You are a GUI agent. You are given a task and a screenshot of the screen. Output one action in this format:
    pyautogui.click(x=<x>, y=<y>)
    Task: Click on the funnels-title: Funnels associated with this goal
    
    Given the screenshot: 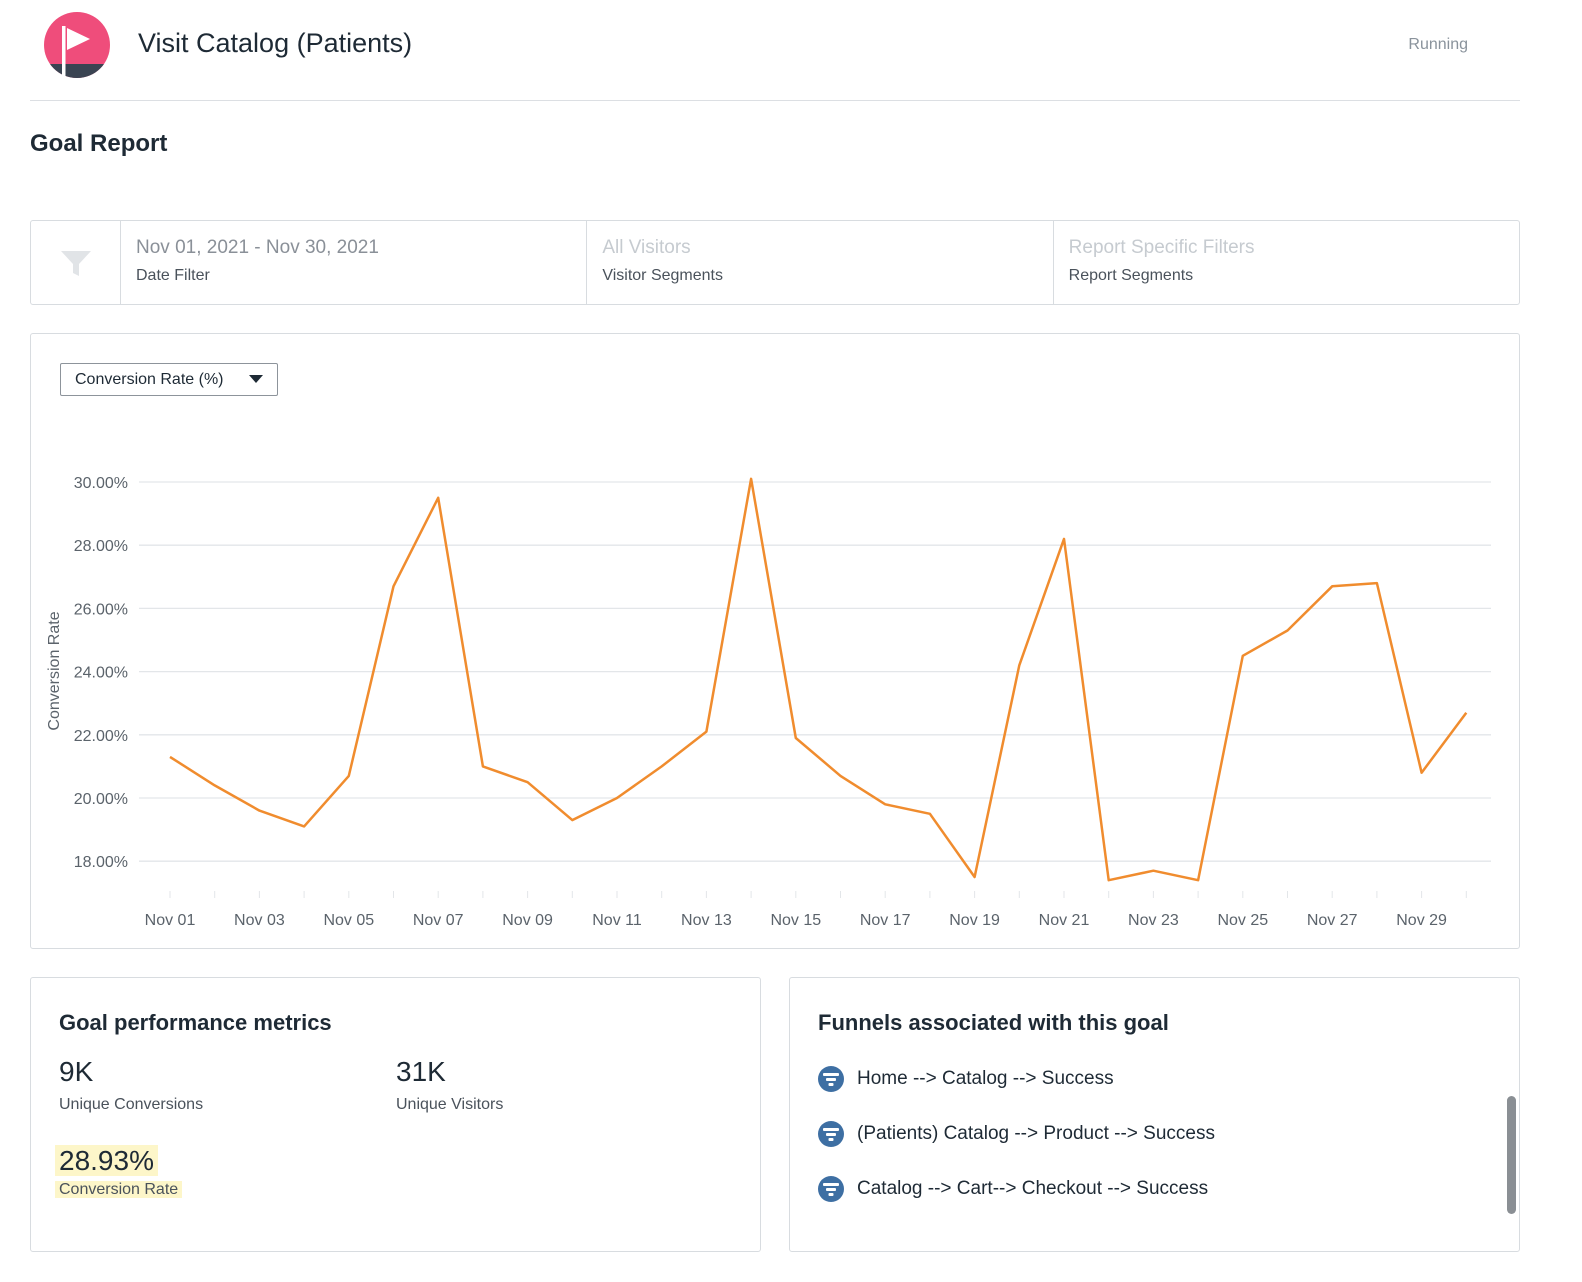 What is the action you would take?
    pyautogui.click(x=993, y=1022)
    